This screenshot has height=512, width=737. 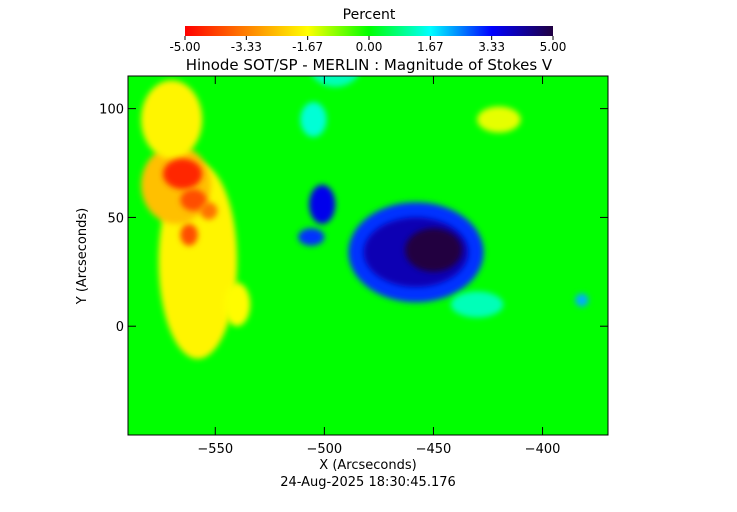 I want to click on colorbar-tick-label: -3.33, so click(x=246, y=47).